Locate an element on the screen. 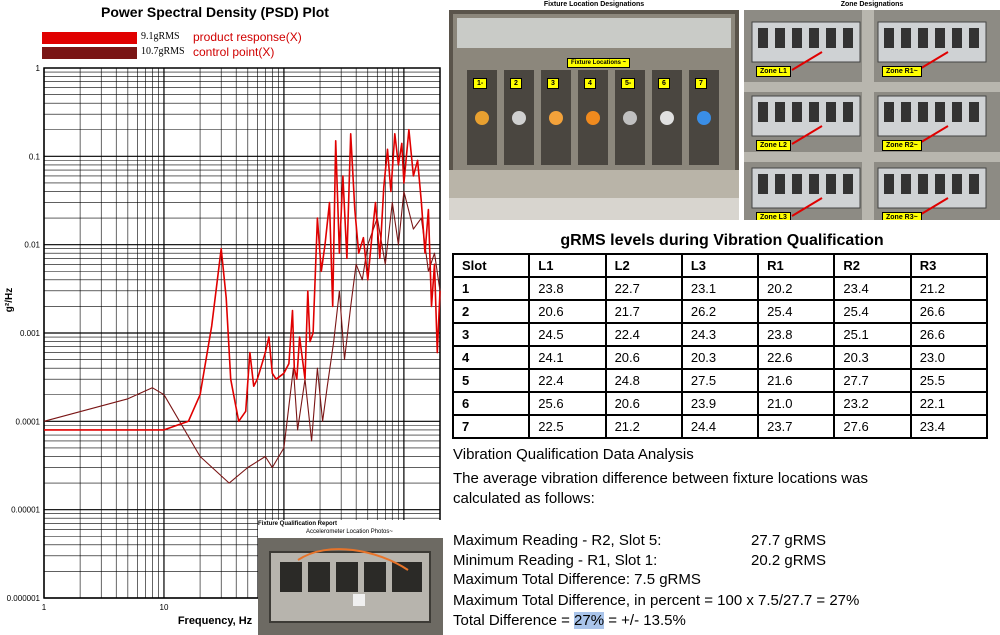 Image resolution: width=1000 pixels, height=635 pixels. fixture-slot-label: 6 is located at coordinates (664, 83).